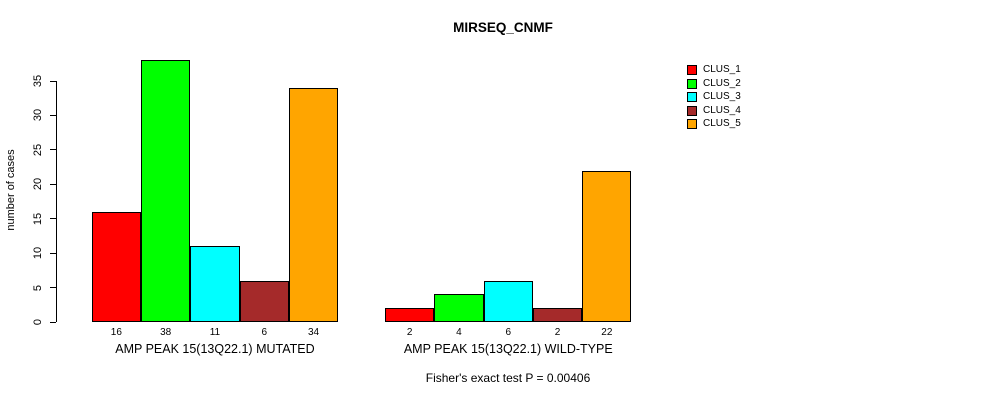 This screenshot has height=400, width=990. Describe the element at coordinates (557, 315) in the screenshot. I see `bar-clus_4-group1` at that location.